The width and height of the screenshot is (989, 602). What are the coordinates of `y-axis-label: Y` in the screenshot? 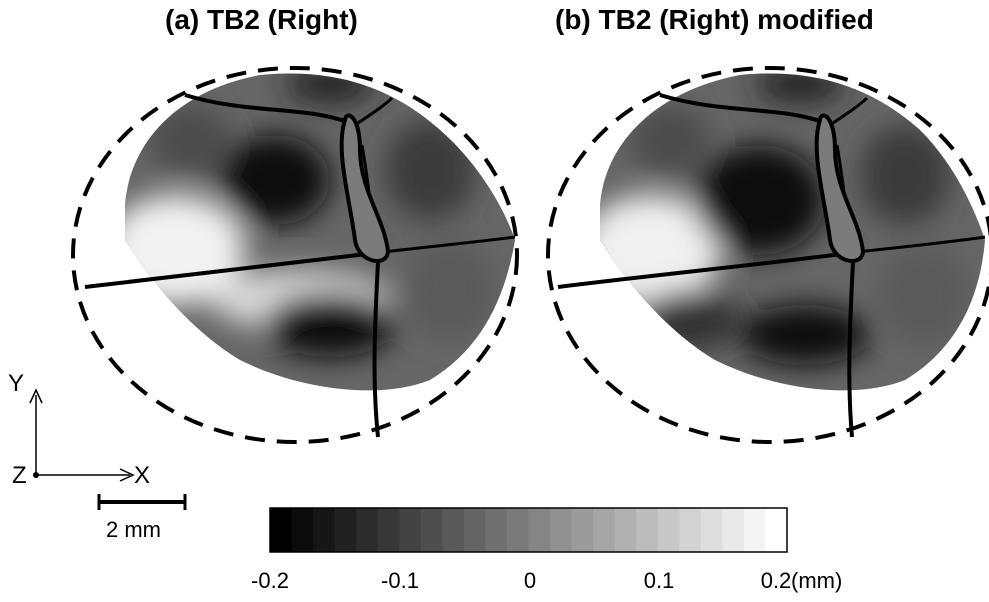 It's located at (16, 383).